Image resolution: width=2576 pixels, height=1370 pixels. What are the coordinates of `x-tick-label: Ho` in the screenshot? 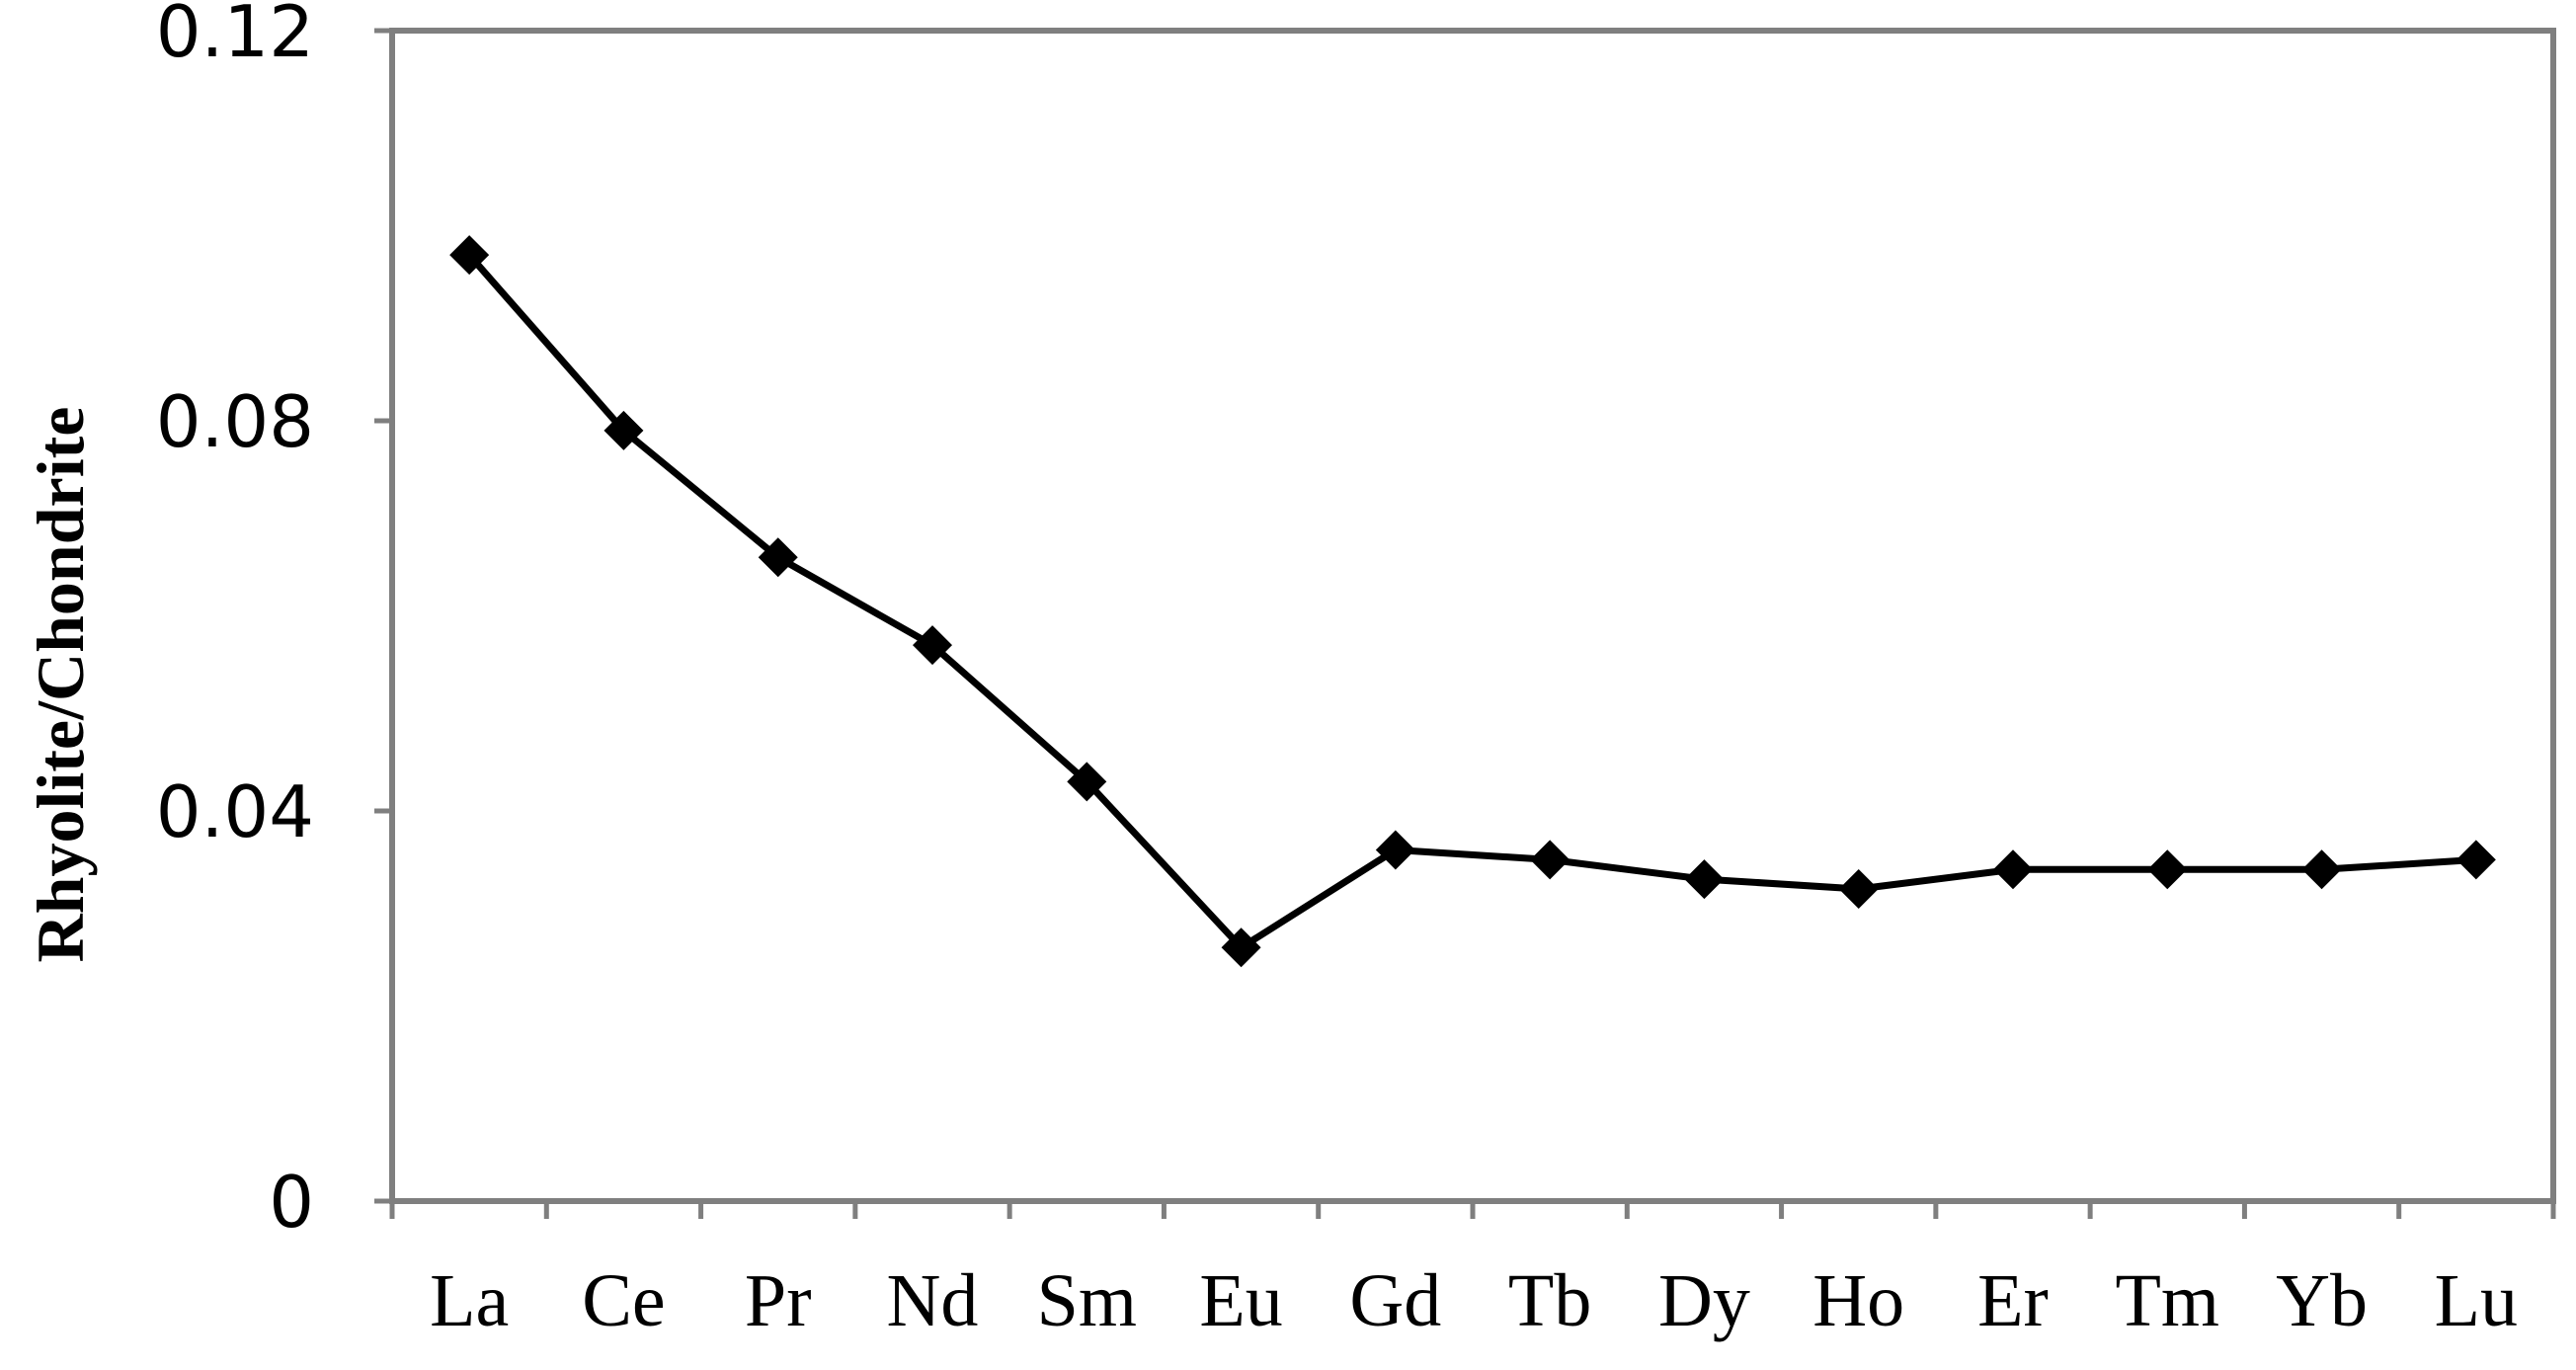 It's located at (1858, 1300).